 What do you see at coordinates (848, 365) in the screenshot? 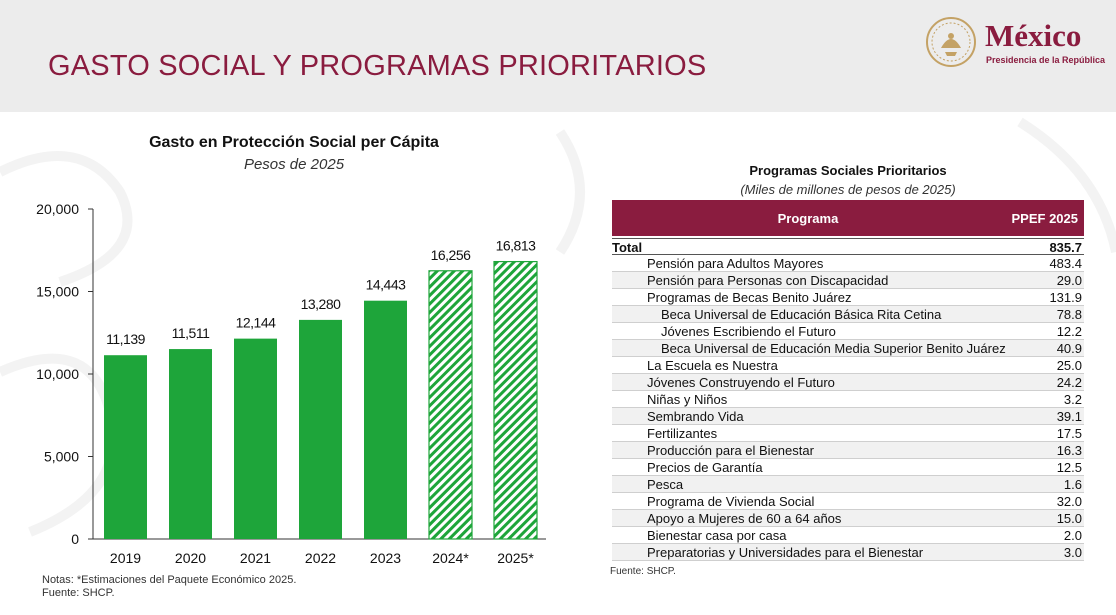
I see `table-row: La Escuela es Nuestra 25.0` at bounding box center [848, 365].